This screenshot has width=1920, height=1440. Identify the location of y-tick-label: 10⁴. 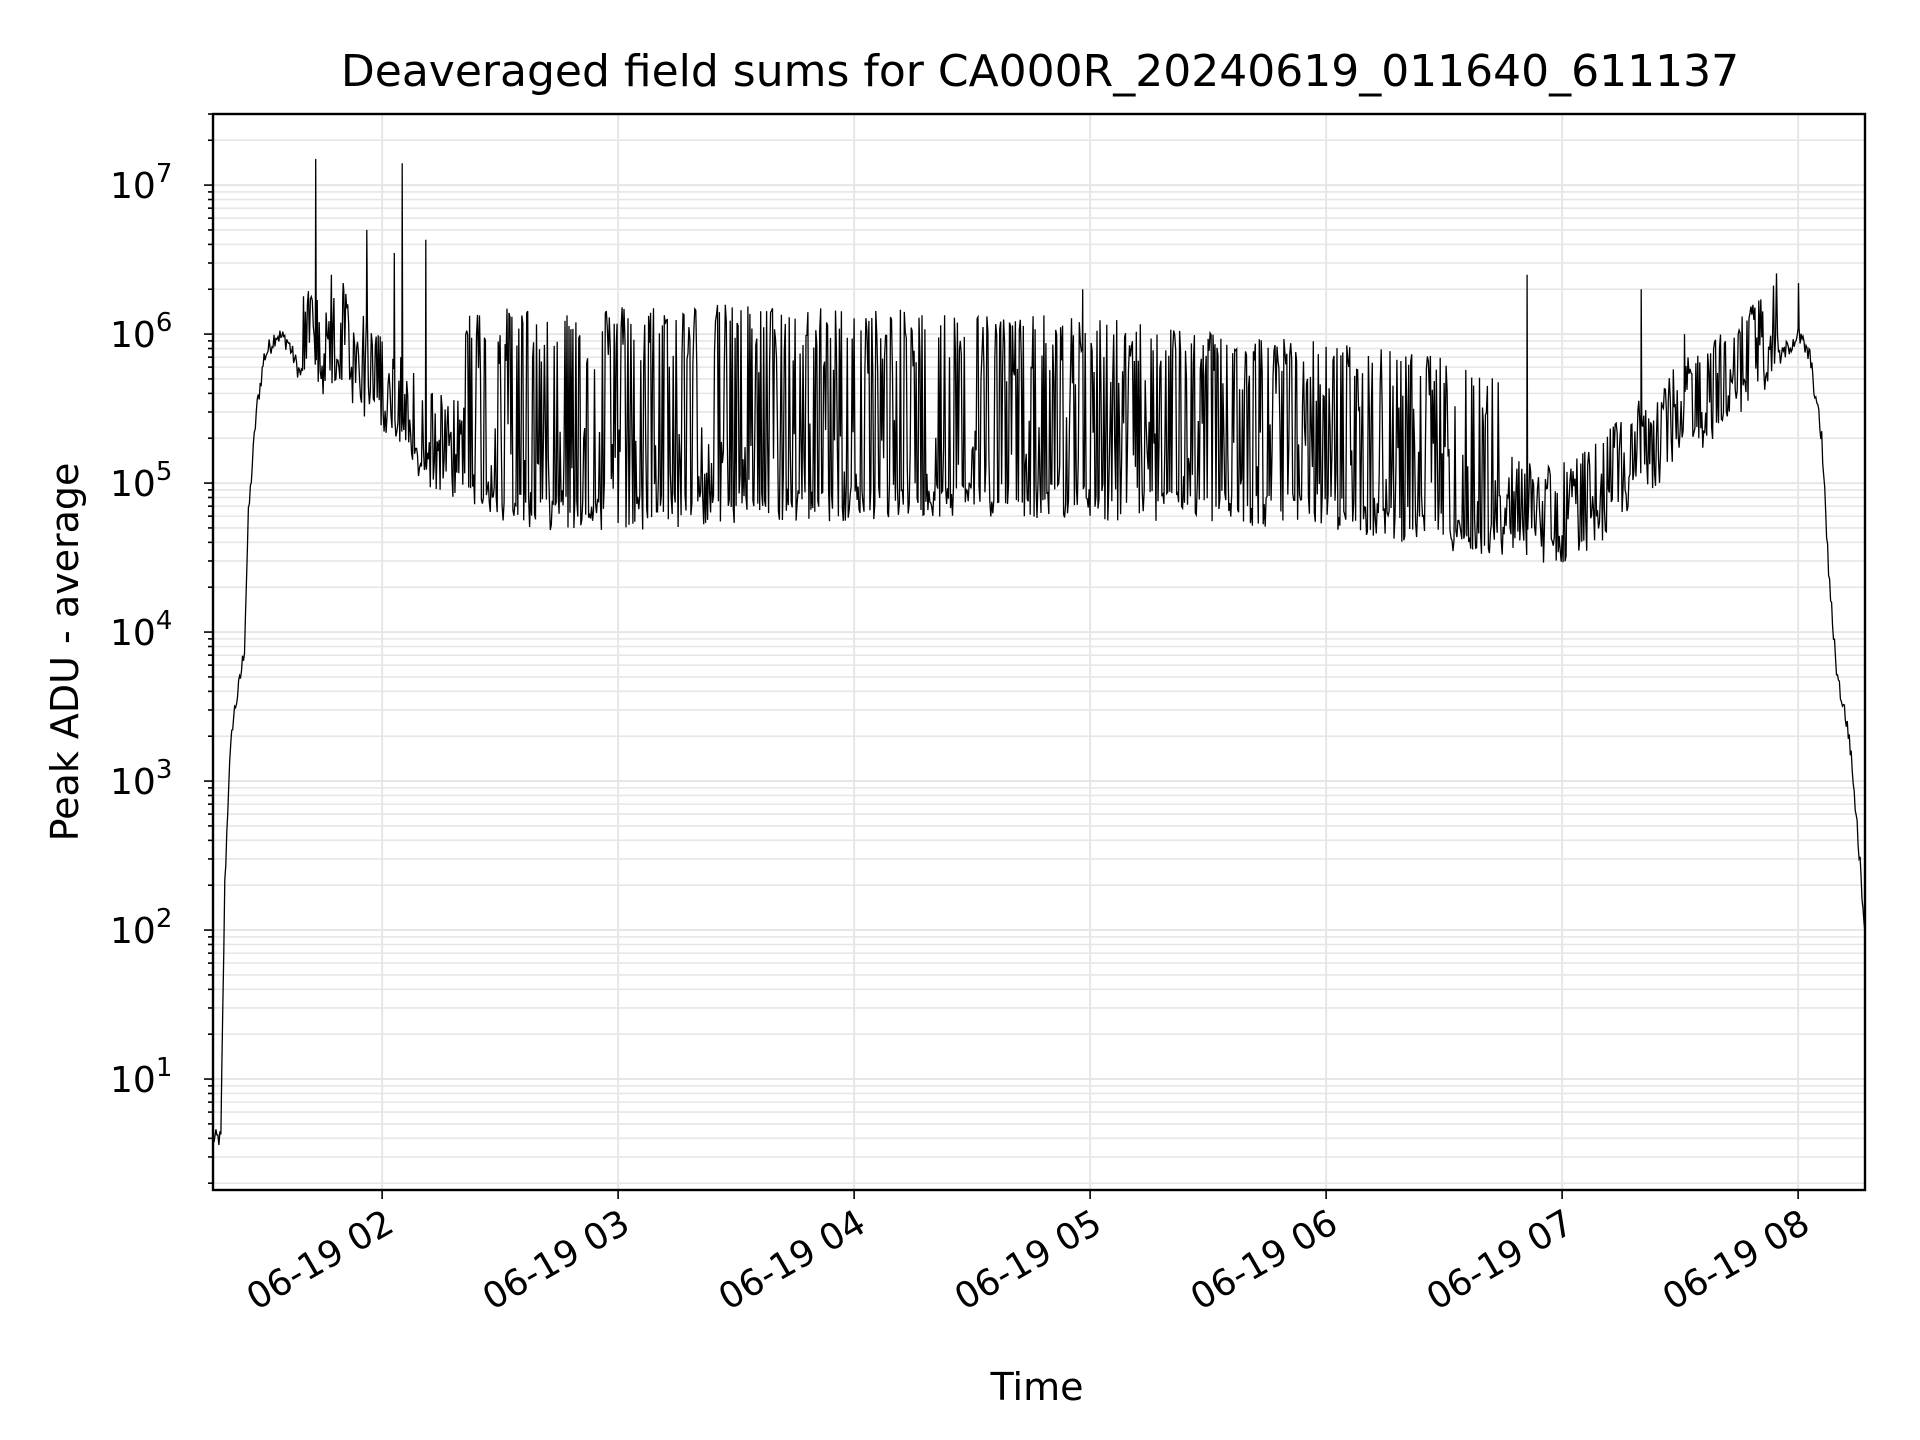
(141, 630).